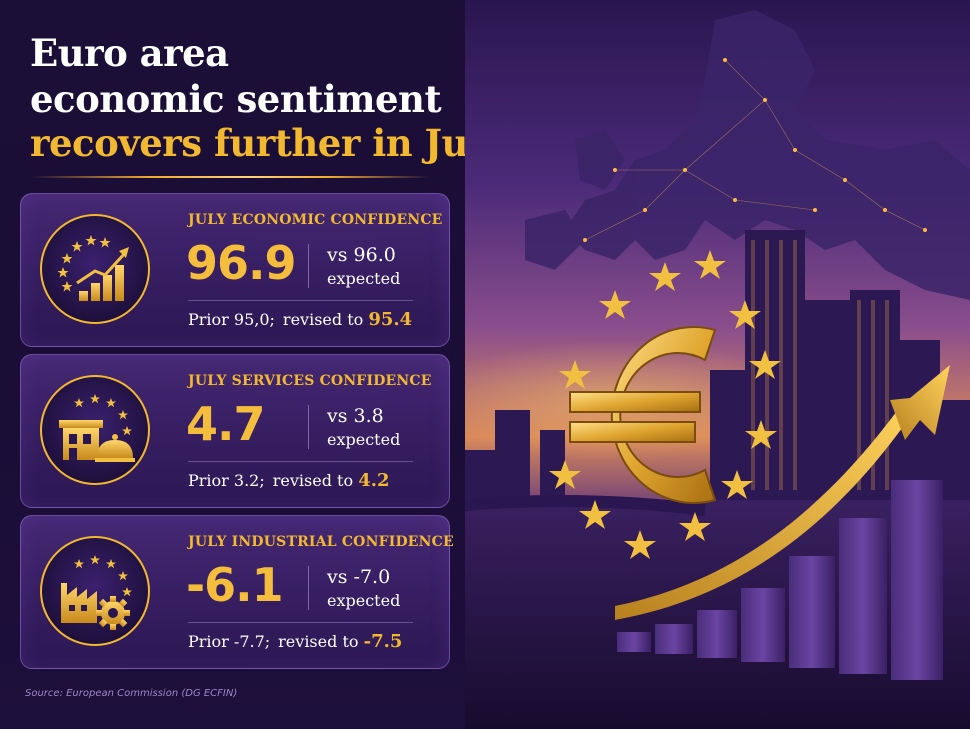 The width and height of the screenshot is (970, 729). What do you see at coordinates (355, 416) in the screenshot?
I see `expected-value: vs 3.8` at bounding box center [355, 416].